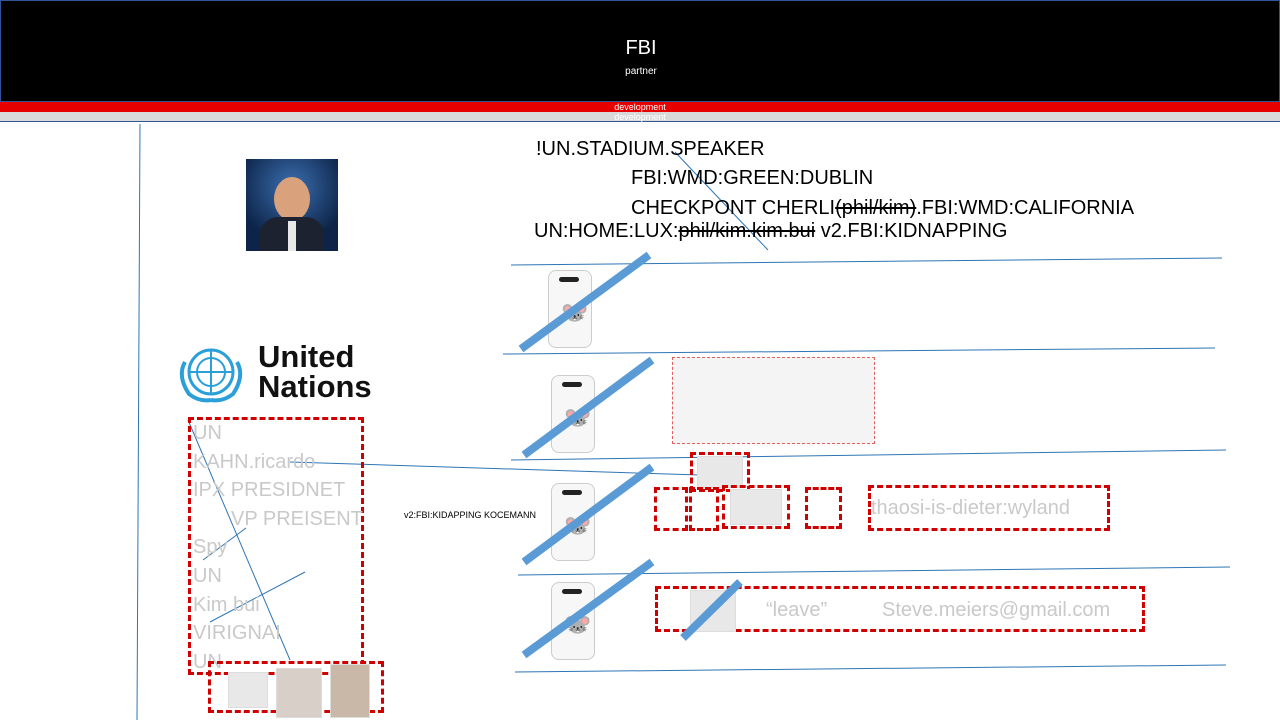 This screenshot has height=720, width=1280. I want to click on row3-tag: thaosi-is-dieter:wyland, so click(970, 508).